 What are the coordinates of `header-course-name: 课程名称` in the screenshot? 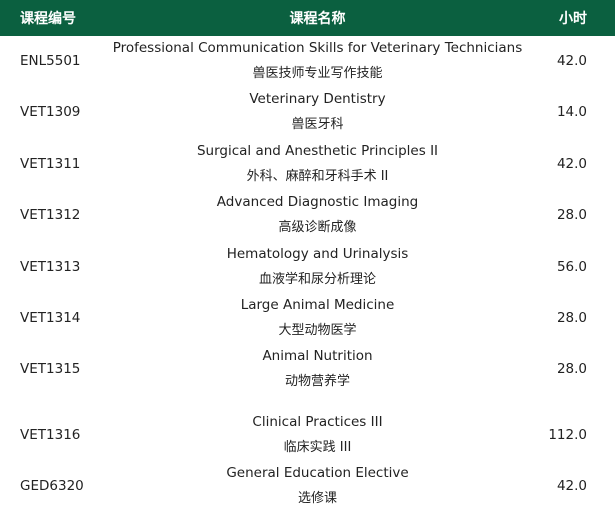 It's located at (317, 19).